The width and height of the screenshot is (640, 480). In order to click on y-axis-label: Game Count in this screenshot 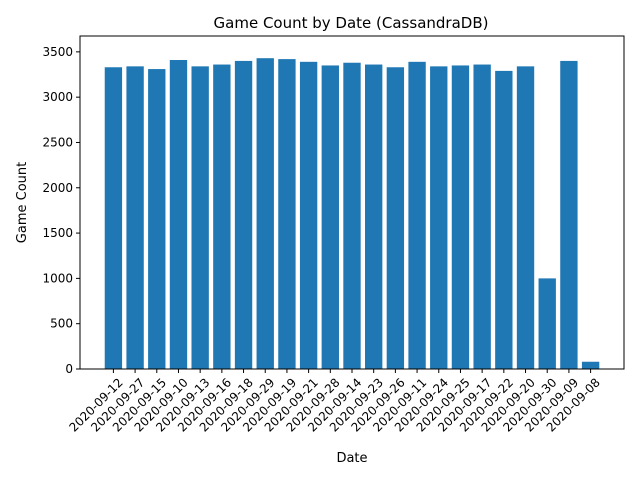, I will do `click(22, 202)`.